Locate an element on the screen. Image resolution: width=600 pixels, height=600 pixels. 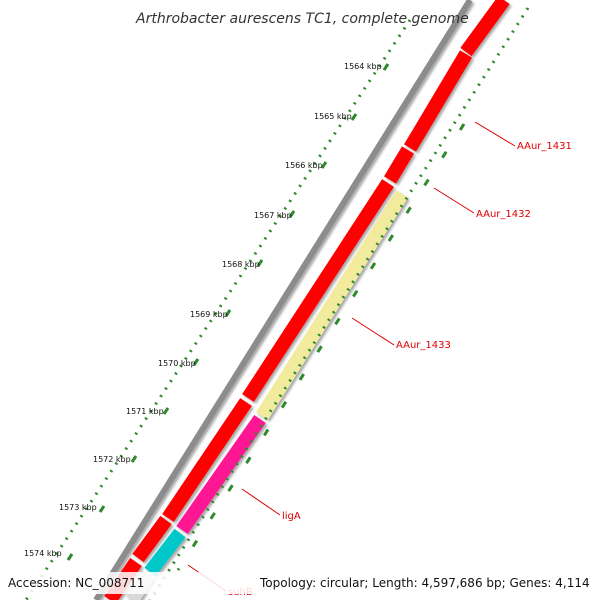
feature-arrow-cyan is located at coordinates (165, 552).